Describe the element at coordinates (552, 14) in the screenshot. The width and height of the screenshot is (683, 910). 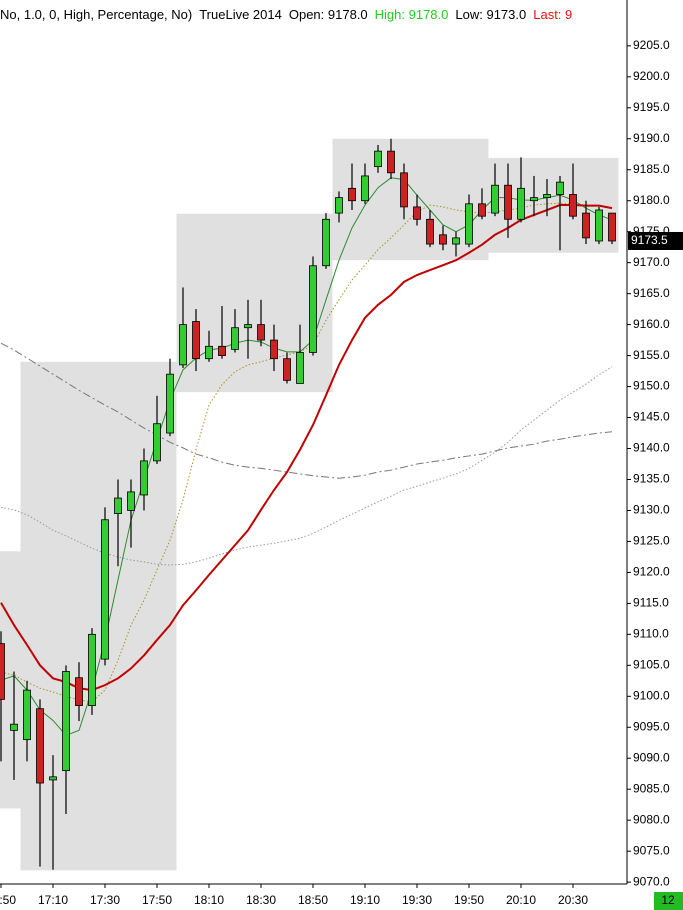
I see `header-item: Last: 9` at that location.